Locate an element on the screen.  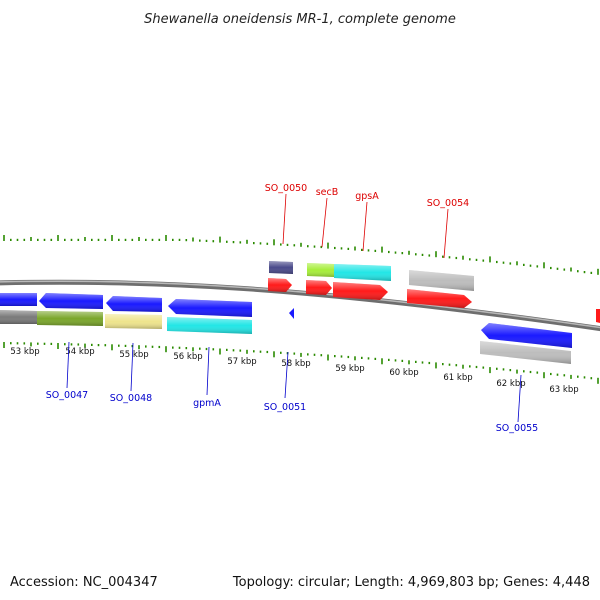
scale-label: 61 kbp is located at coordinates (457, 378).